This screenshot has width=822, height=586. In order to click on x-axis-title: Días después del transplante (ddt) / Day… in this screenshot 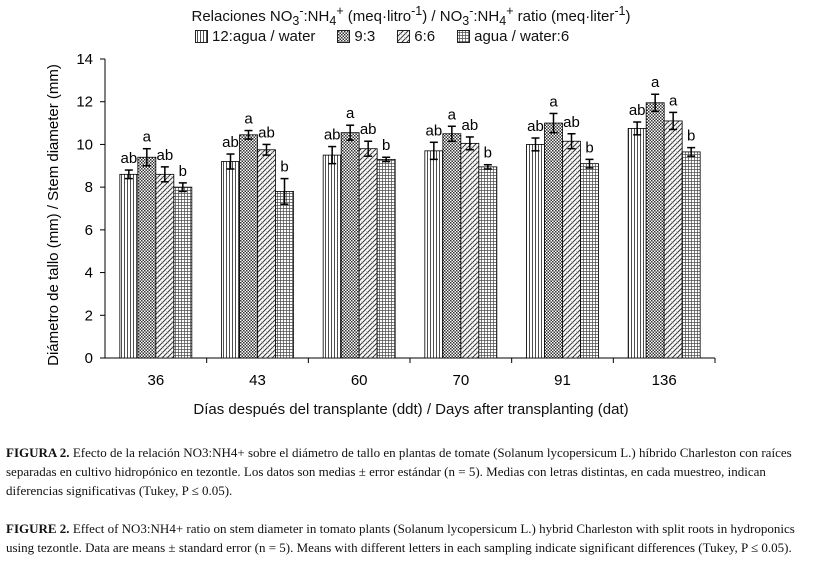, I will do `click(411, 409)`.